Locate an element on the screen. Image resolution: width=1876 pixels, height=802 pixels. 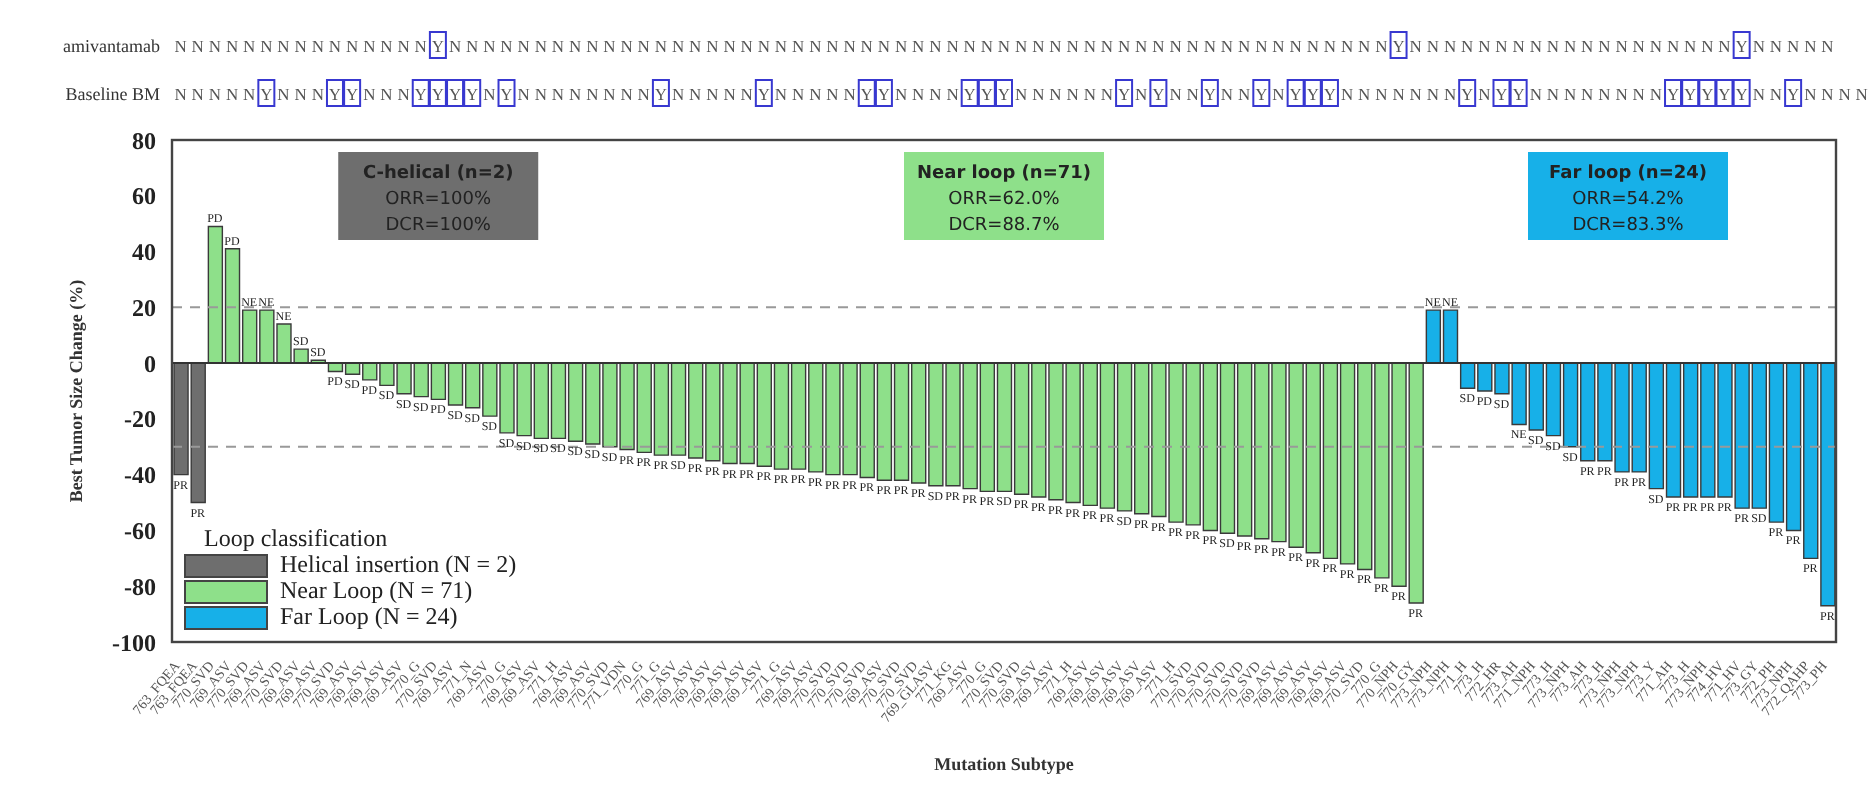
y-tick-label: 80 is located at coordinates (144, 140).